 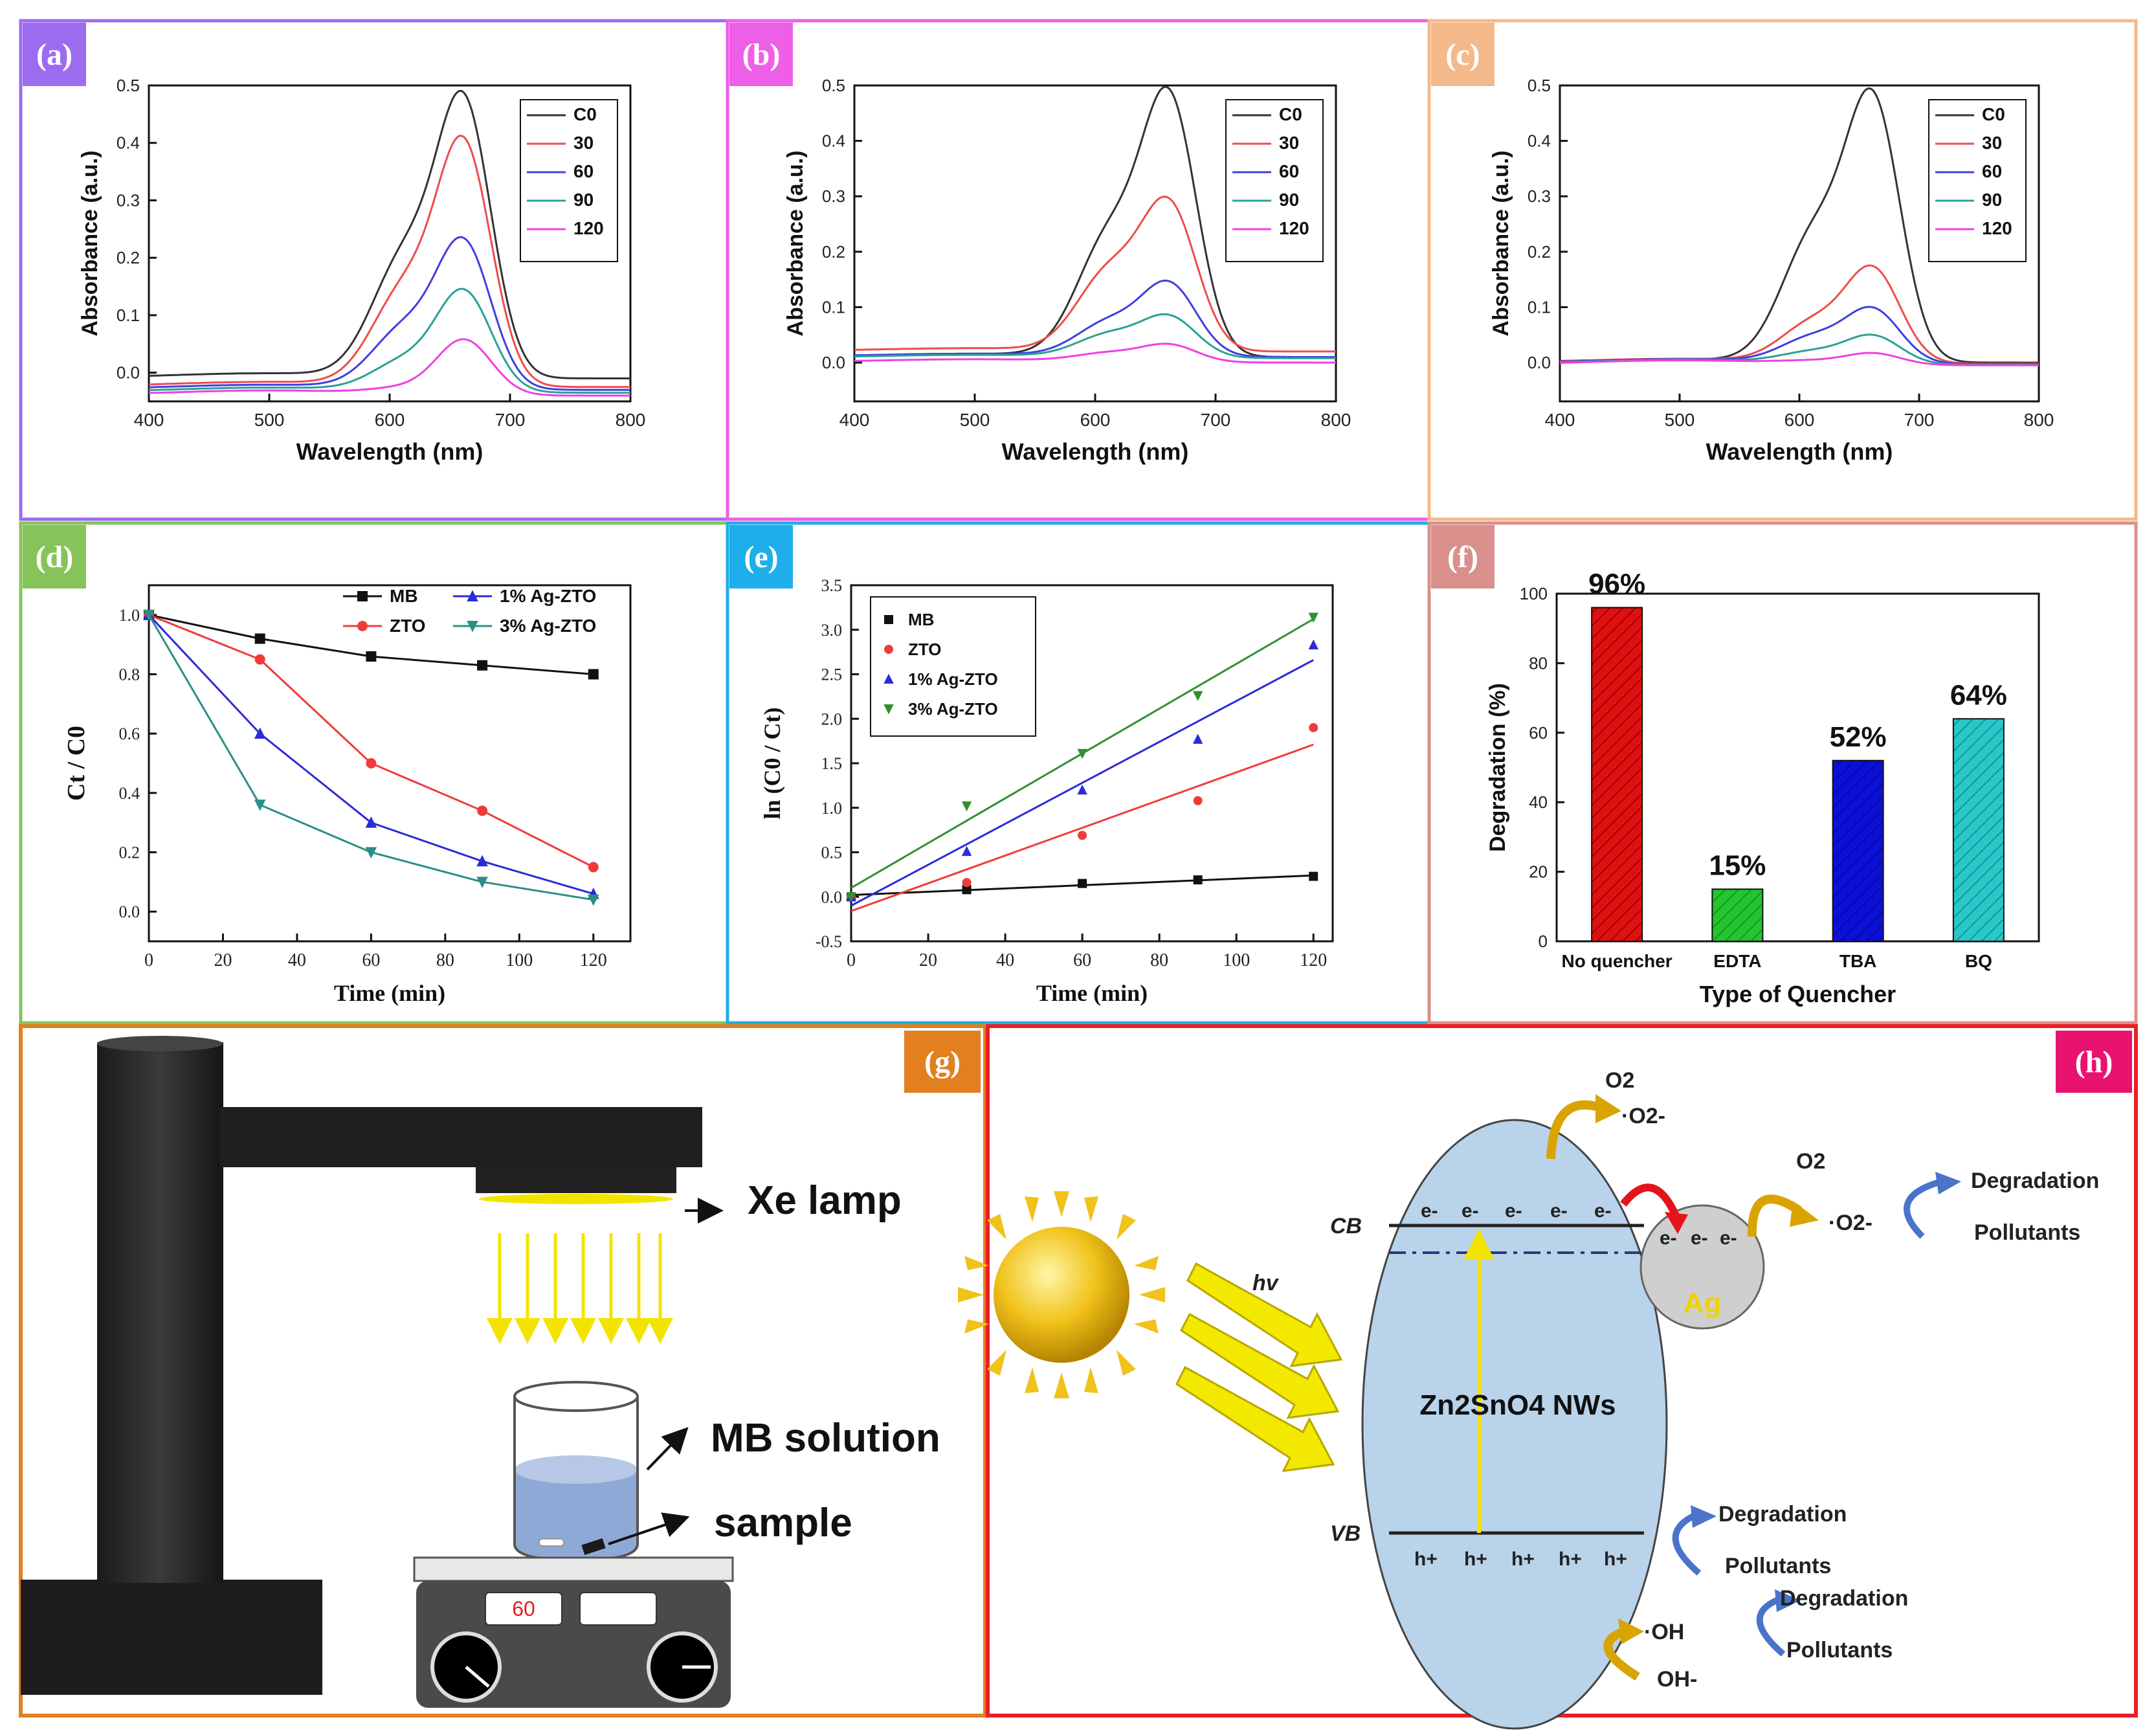 I want to click on panel-c-frame, so click(x=1782, y=270).